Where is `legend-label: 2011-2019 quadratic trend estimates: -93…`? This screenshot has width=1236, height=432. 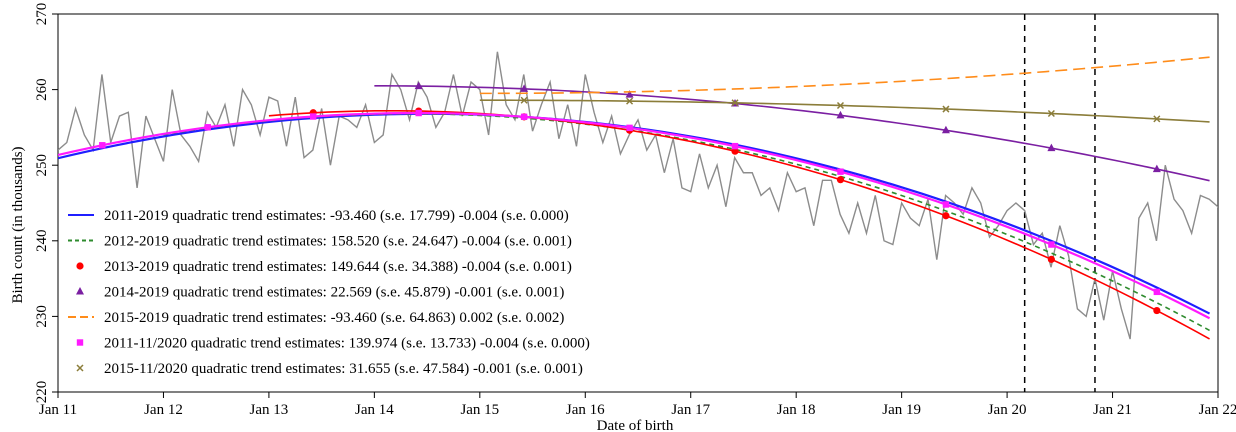
legend-label: 2011-2019 quadratic trend estimates: -93… is located at coordinates (336, 216).